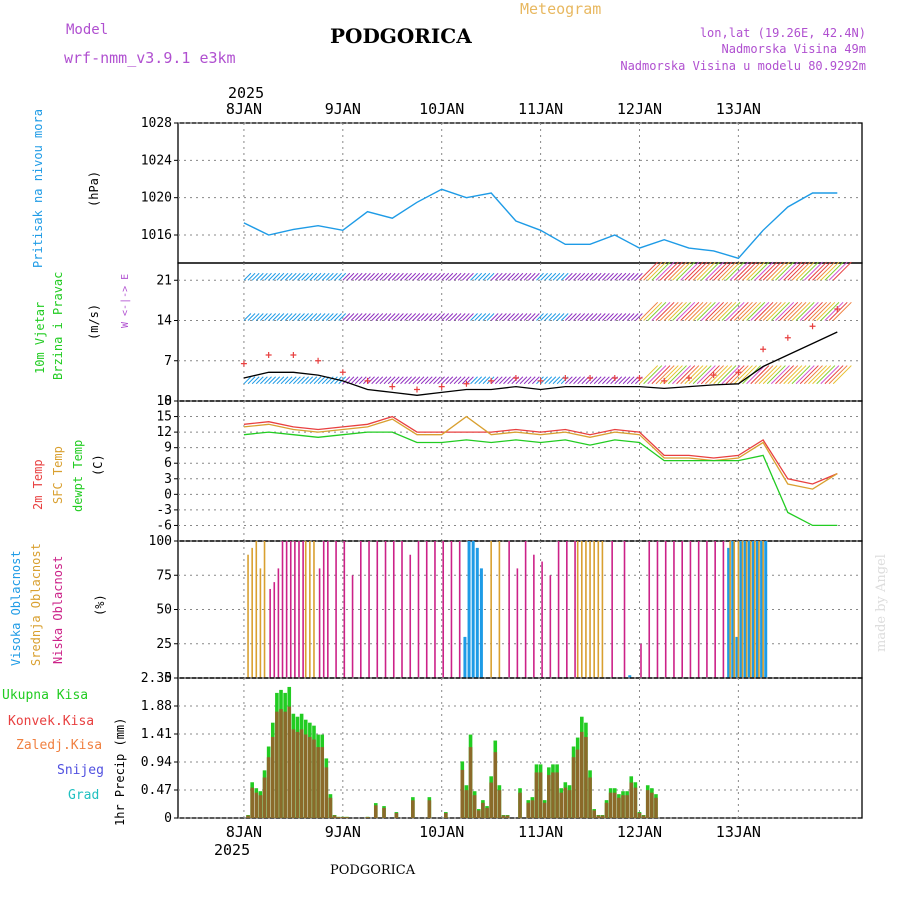 This screenshot has height=900, width=900. What do you see at coordinates (100, 605) in the screenshot?
I see `cloud-unit: (%)` at bounding box center [100, 605].